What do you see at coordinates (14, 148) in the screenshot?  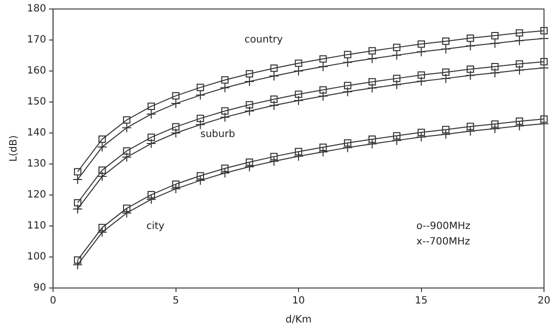 I see `y-axis-title: L(dB)` at bounding box center [14, 148].